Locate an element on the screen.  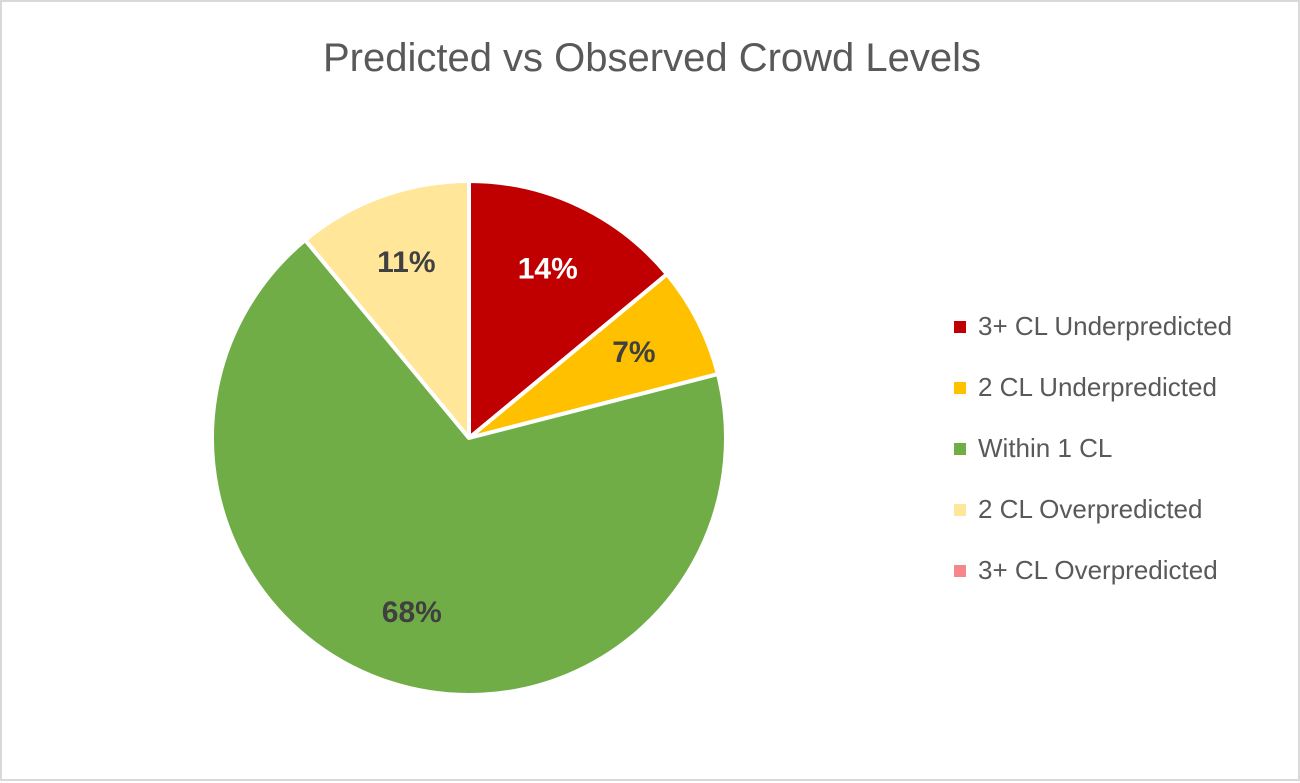
data-label-2: 68% is located at coordinates (412, 612).